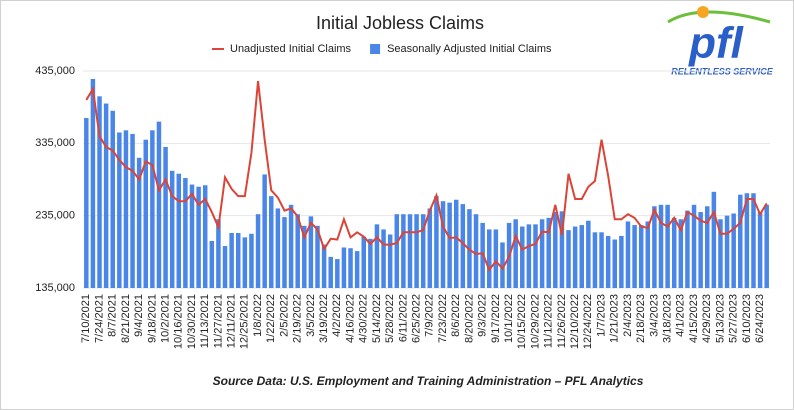  What do you see at coordinates (416, 318) in the screenshot?
I see `x-tick-label: 6/25/2022` at bounding box center [416, 318].